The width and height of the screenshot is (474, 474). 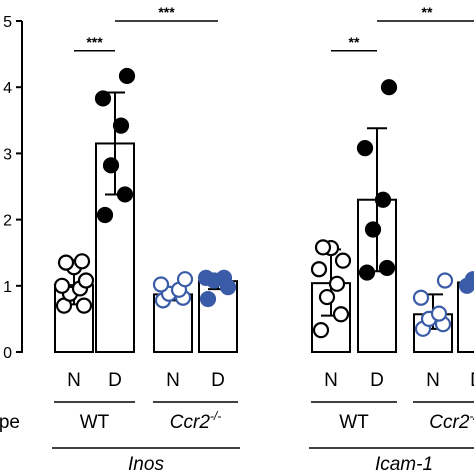 I want to click on y-tick-label: 5, so click(x=7, y=22).